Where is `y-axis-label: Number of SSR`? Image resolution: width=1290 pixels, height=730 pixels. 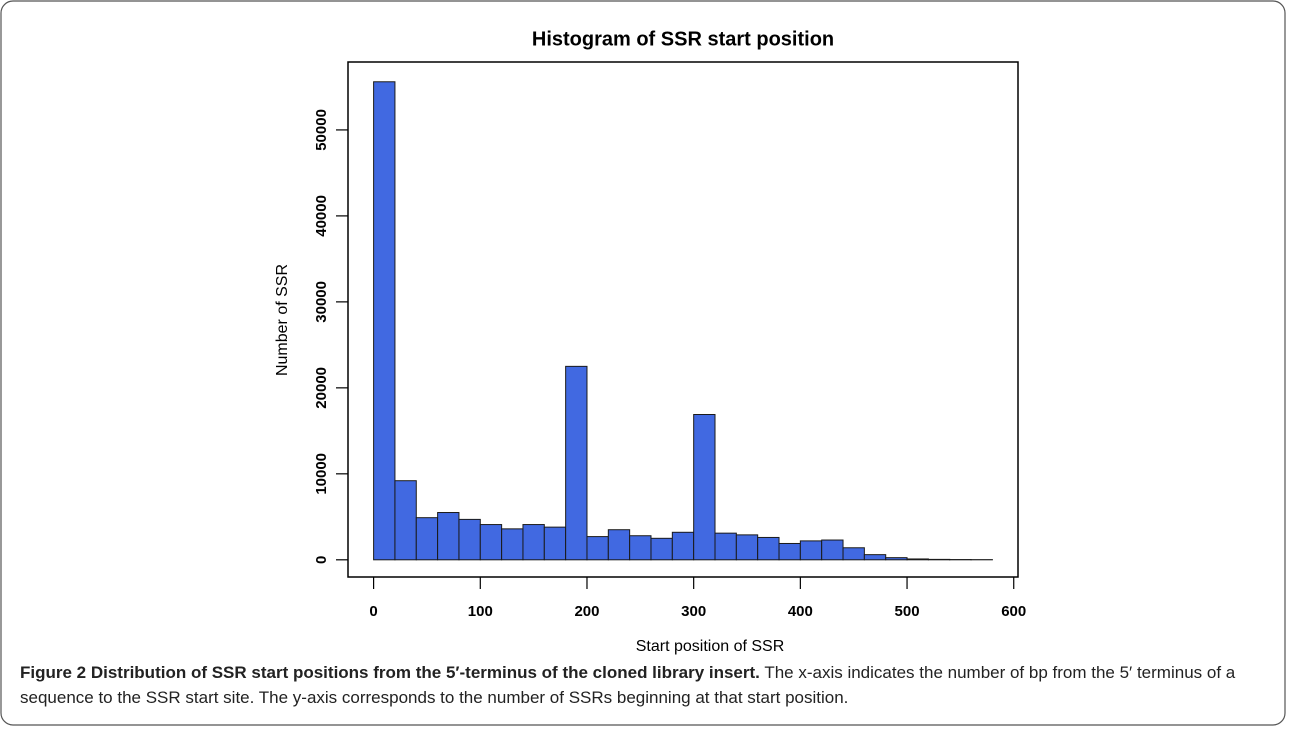 y-axis-label: Number of SSR is located at coordinates (282, 320).